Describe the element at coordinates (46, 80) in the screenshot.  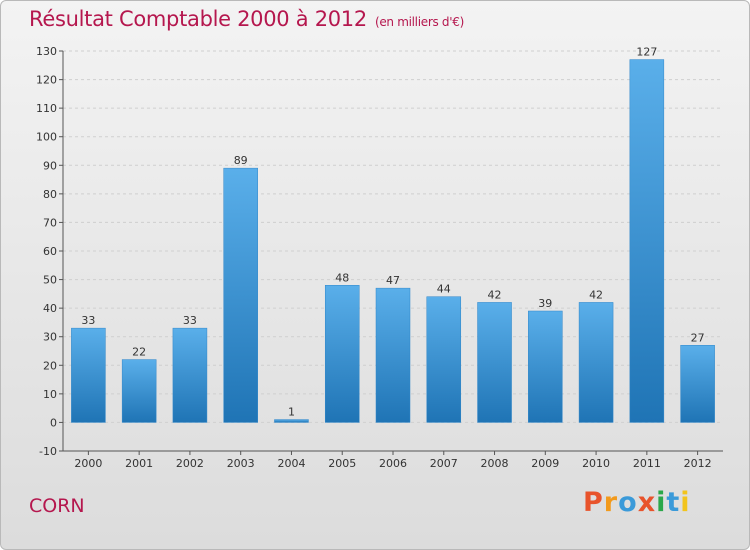
I see `y-tick-label: 120` at that location.